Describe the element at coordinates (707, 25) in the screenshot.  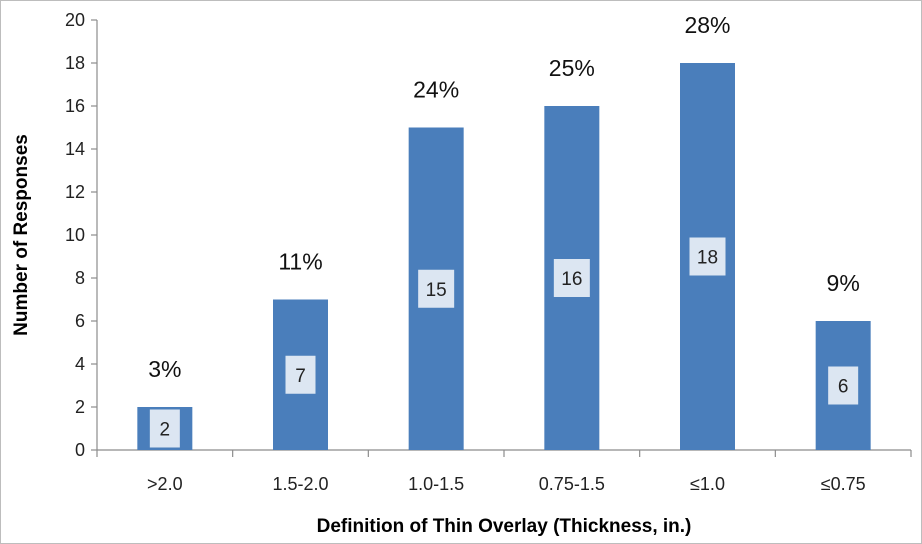
I see `percent-label: 28%` at that location.